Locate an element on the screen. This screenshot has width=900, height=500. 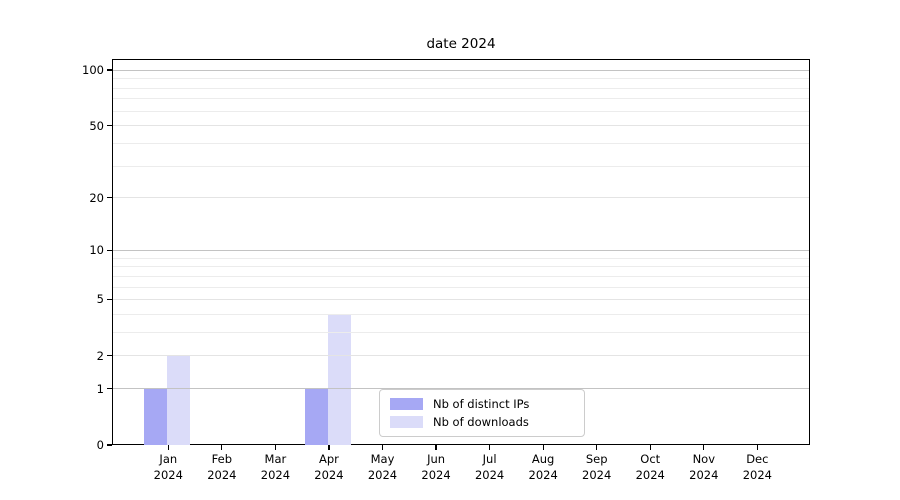
y-tick-label-1: 1 is located at coordinates (100, 388).